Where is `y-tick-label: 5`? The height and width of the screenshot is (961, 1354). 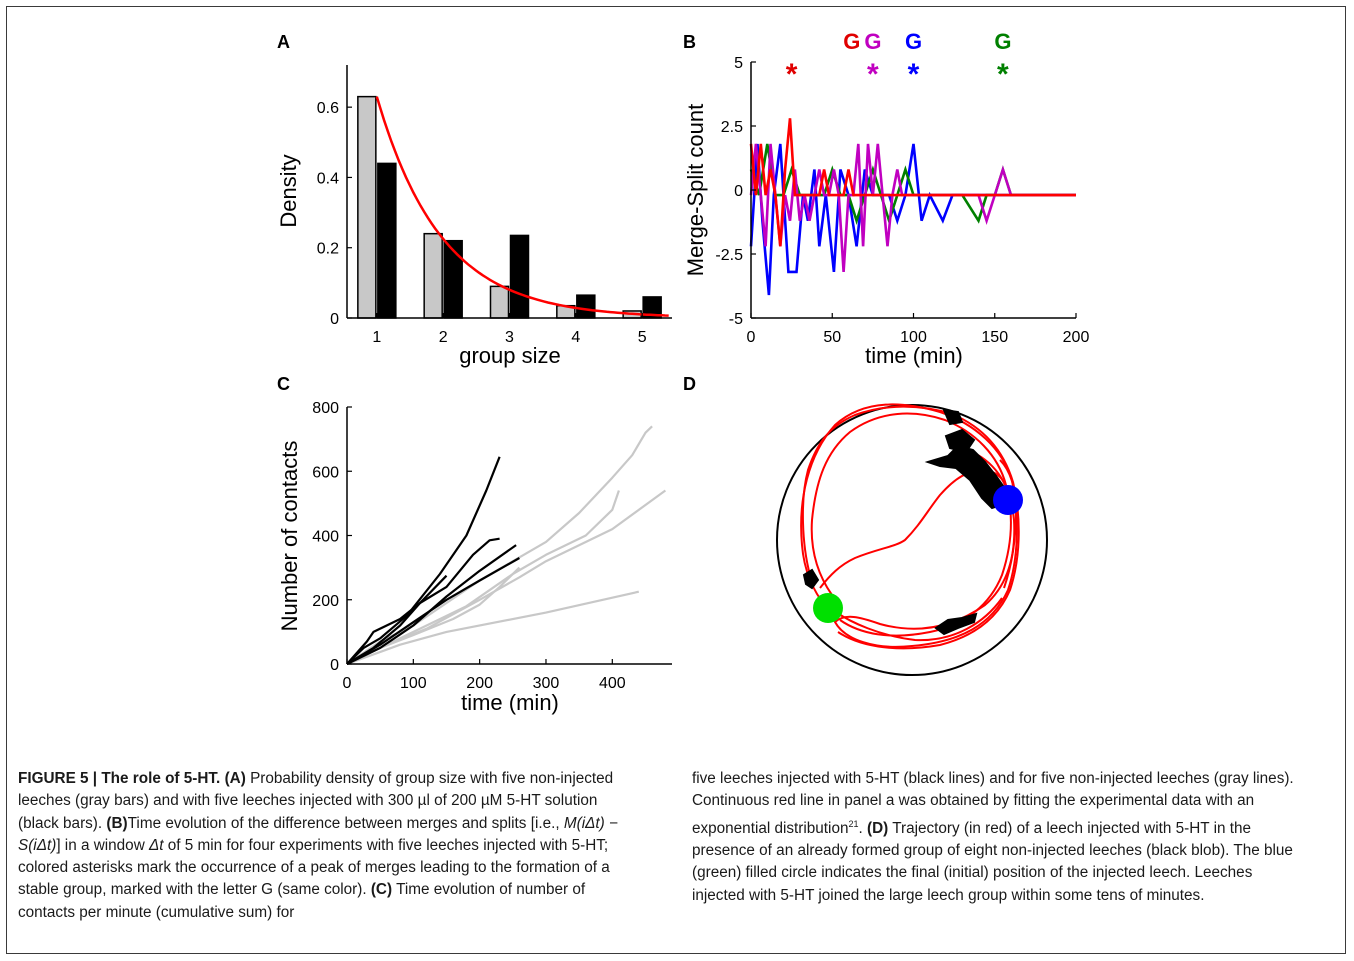 y-tick-label: 5 is located at coordinates (738, 63).